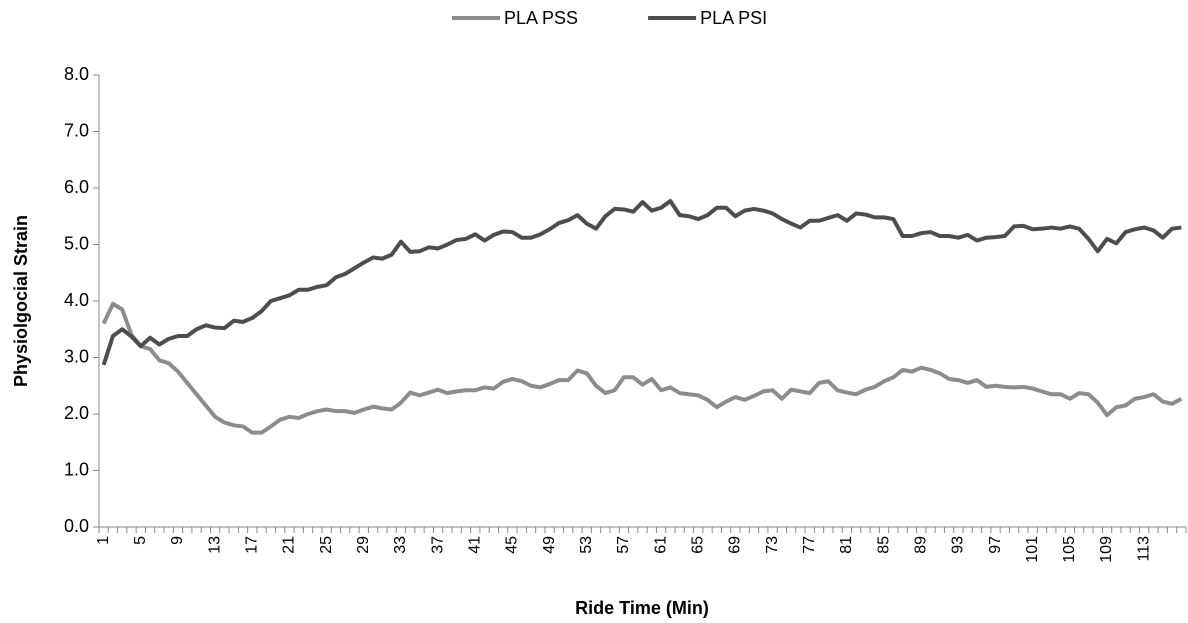 Image resolution: width=1188 pixels, height=623 pixels. Describe the element at coordinates (995, 545) in the screenshot. I see `x-tick-label: 97` at that location.